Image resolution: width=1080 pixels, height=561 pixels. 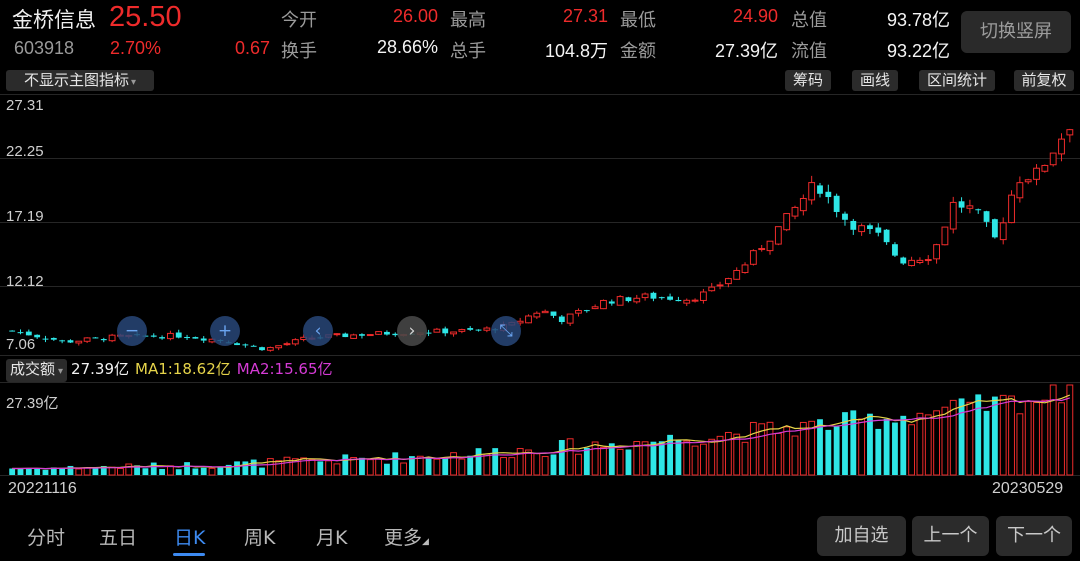 What do you see at coordinates (132, 331) in the screenshot?
I see `zoom-out-button: −` at bounding box center [132, 331].